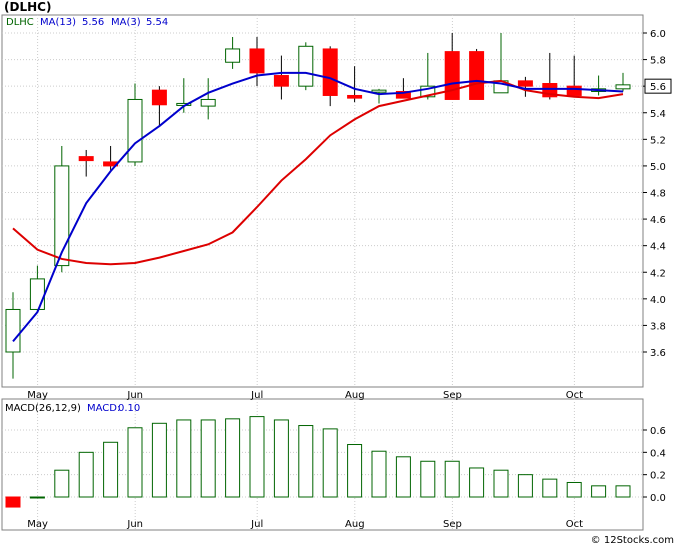 The width and height of the screenshot is (680, 546). I want to click on x-tick-label-price: May, so click(37, 395).